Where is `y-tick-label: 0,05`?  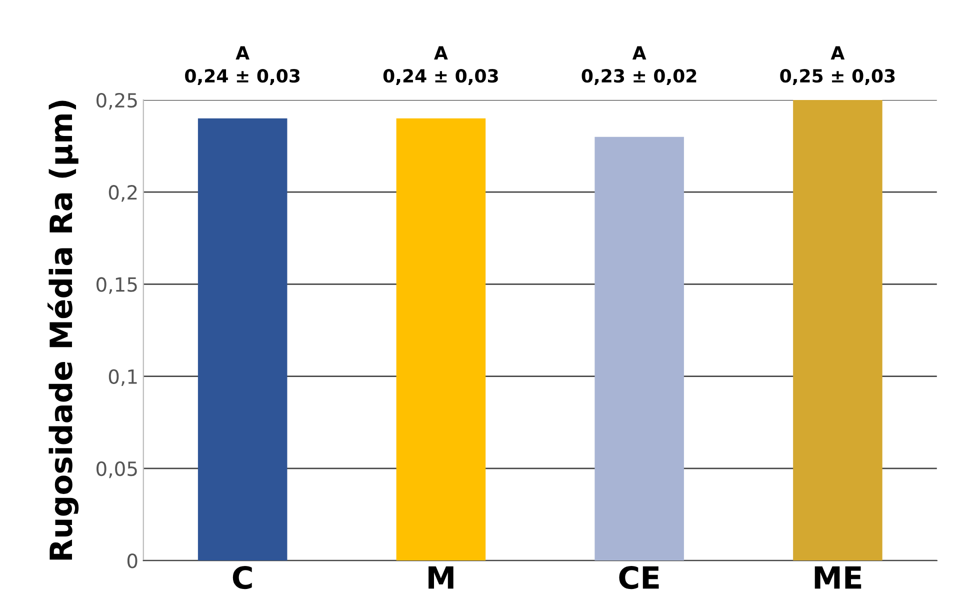
y-tick-label: 0,05 is located at coordinates (116, 469).